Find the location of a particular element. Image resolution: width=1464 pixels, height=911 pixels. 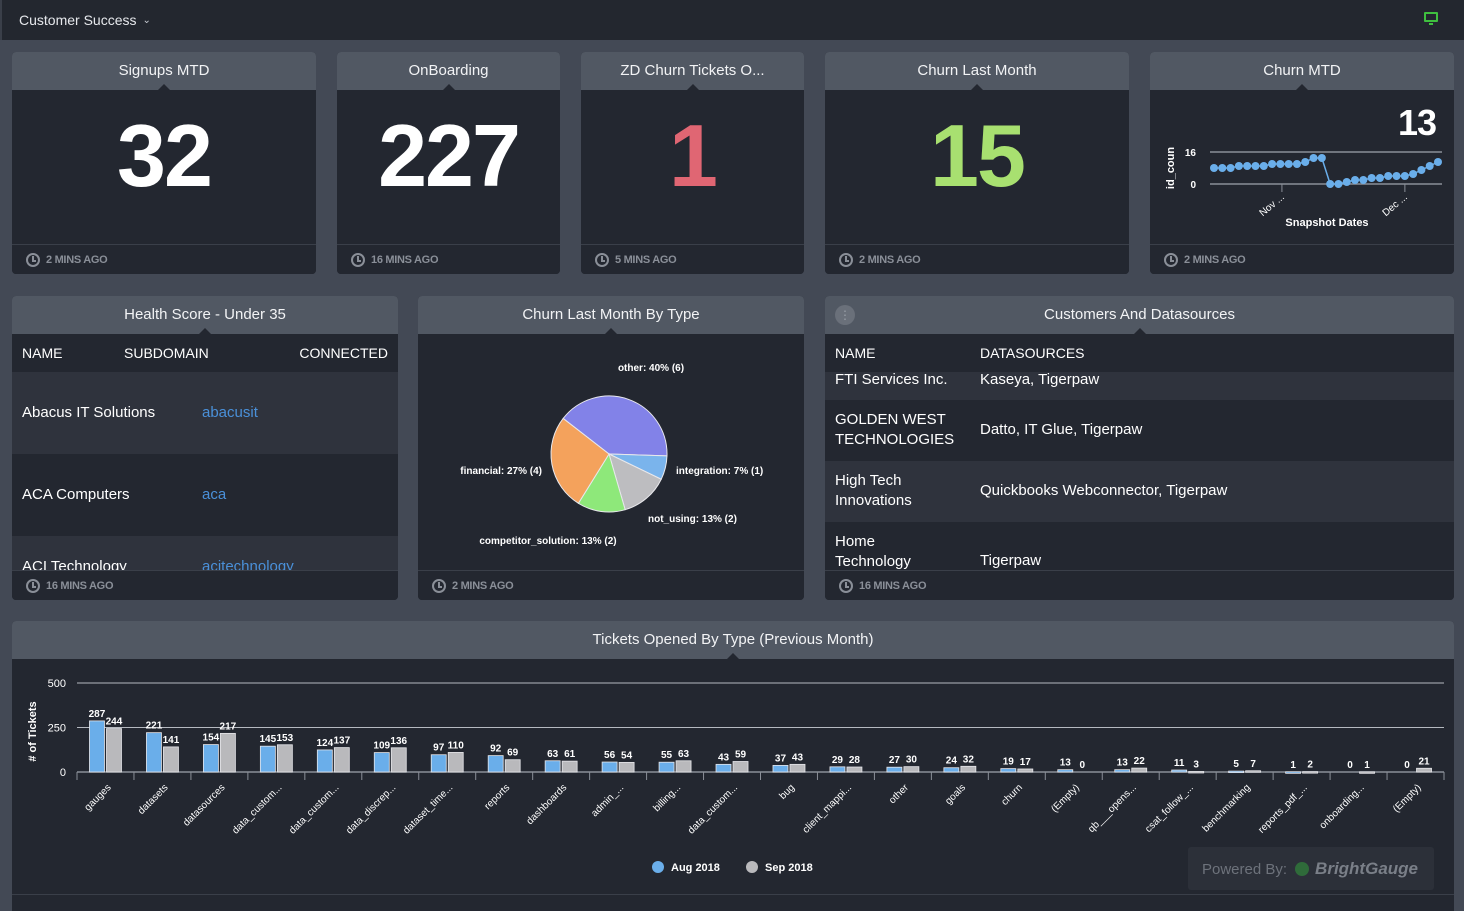

card-title: Churn Last Month is located at coordinates (977, 70).